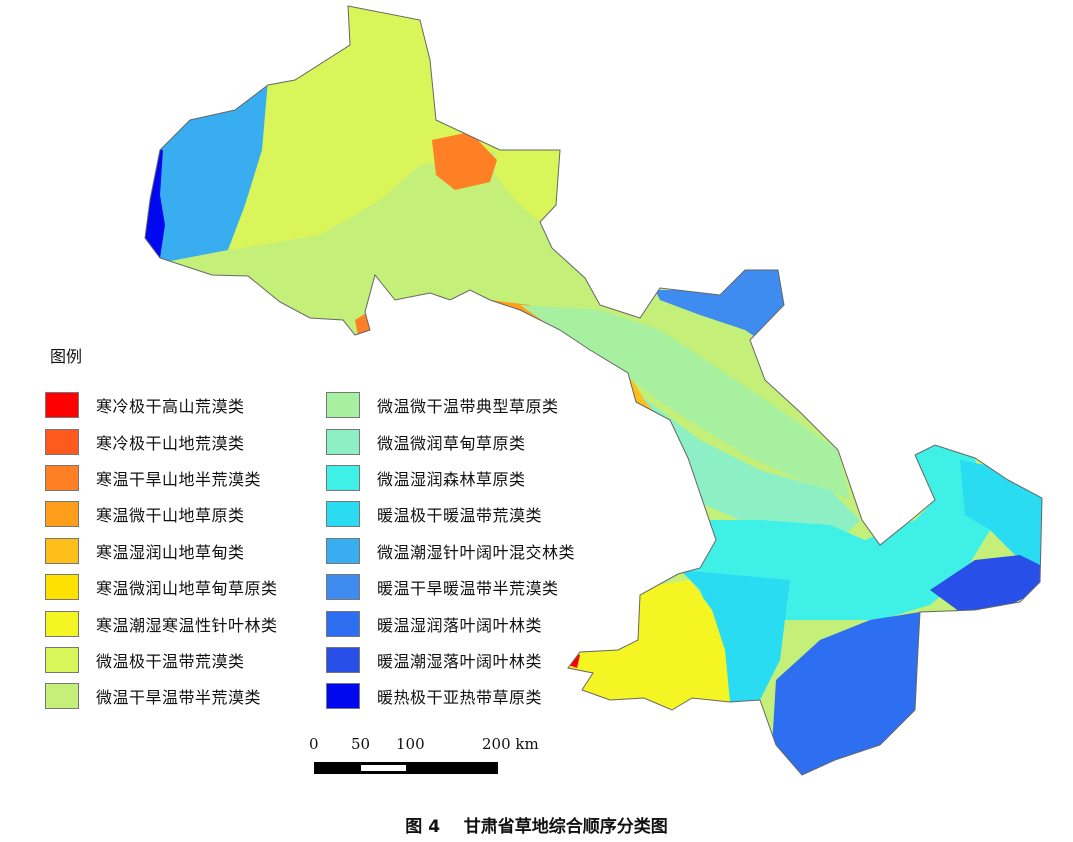 This screenshot has height=842, width=1073. I want to click on legend-item: 微温潮湿针叶阔叶混交林类, so click(450, 551).